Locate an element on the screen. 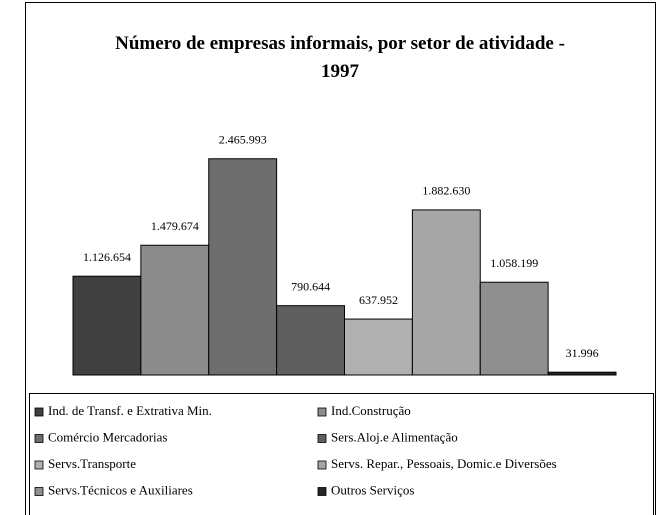 Image resolution: width=664 pixels, height=515 pixels. data-label: 1.058.199 is located at coordinates (514, 263).